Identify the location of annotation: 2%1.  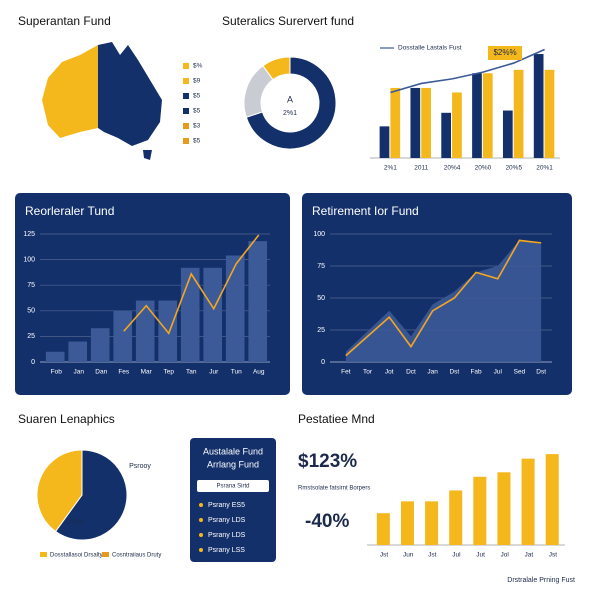
(290, 113).